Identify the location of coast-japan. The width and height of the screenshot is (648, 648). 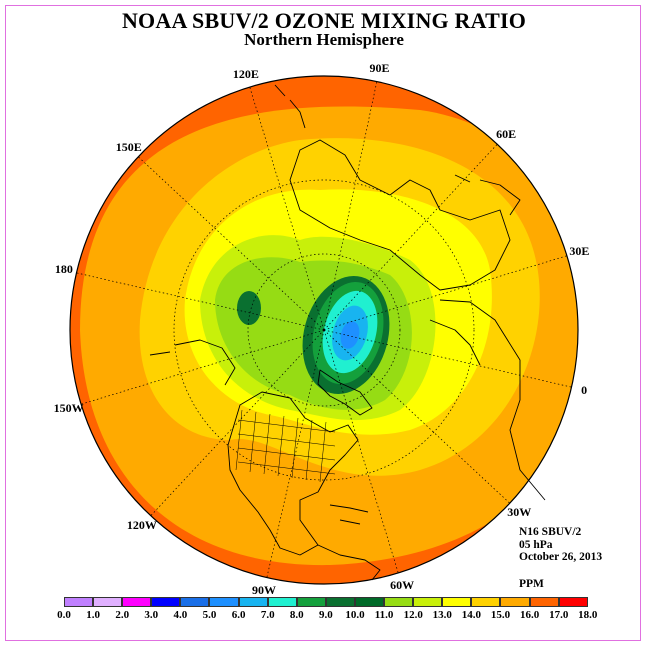
(290, 106).